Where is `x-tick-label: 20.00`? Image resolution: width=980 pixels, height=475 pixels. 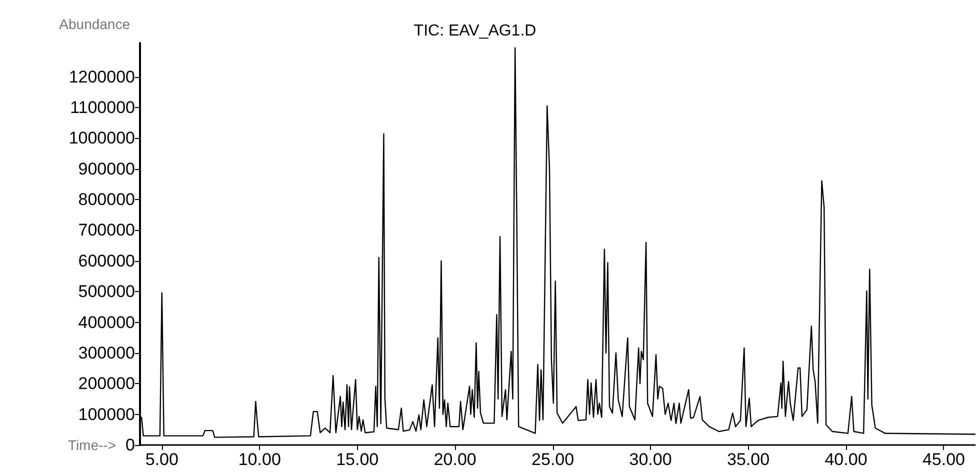
x-tick-label: 20.00 is located at coordinates (455, 459).